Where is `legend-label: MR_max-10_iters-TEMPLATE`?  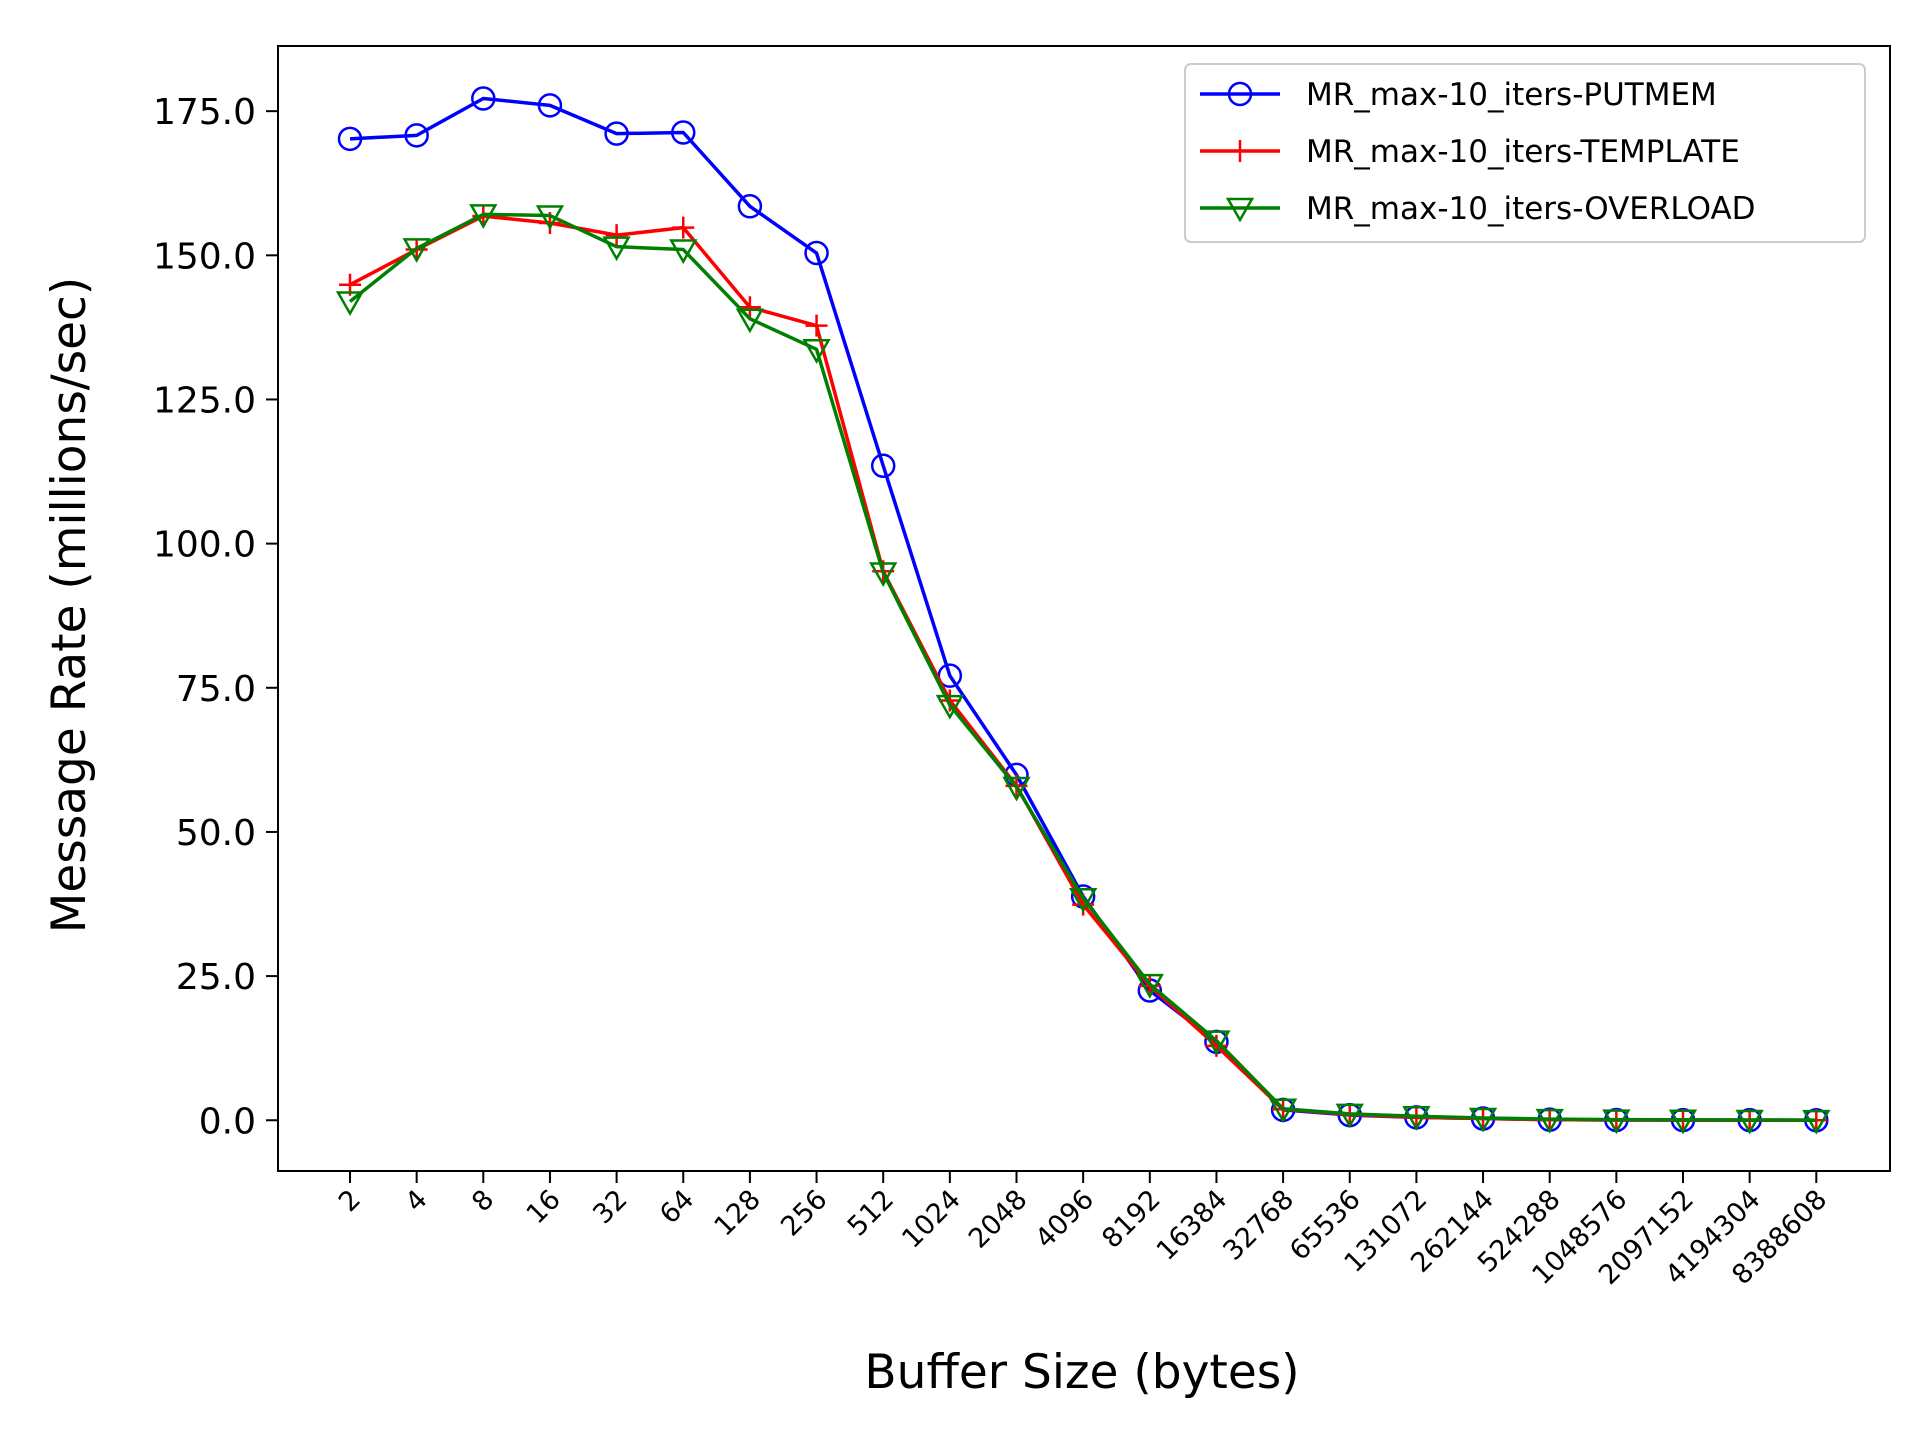 legend-label: MR_max-10_iters-TEMPLATE is located at coordinates (1523, 152).